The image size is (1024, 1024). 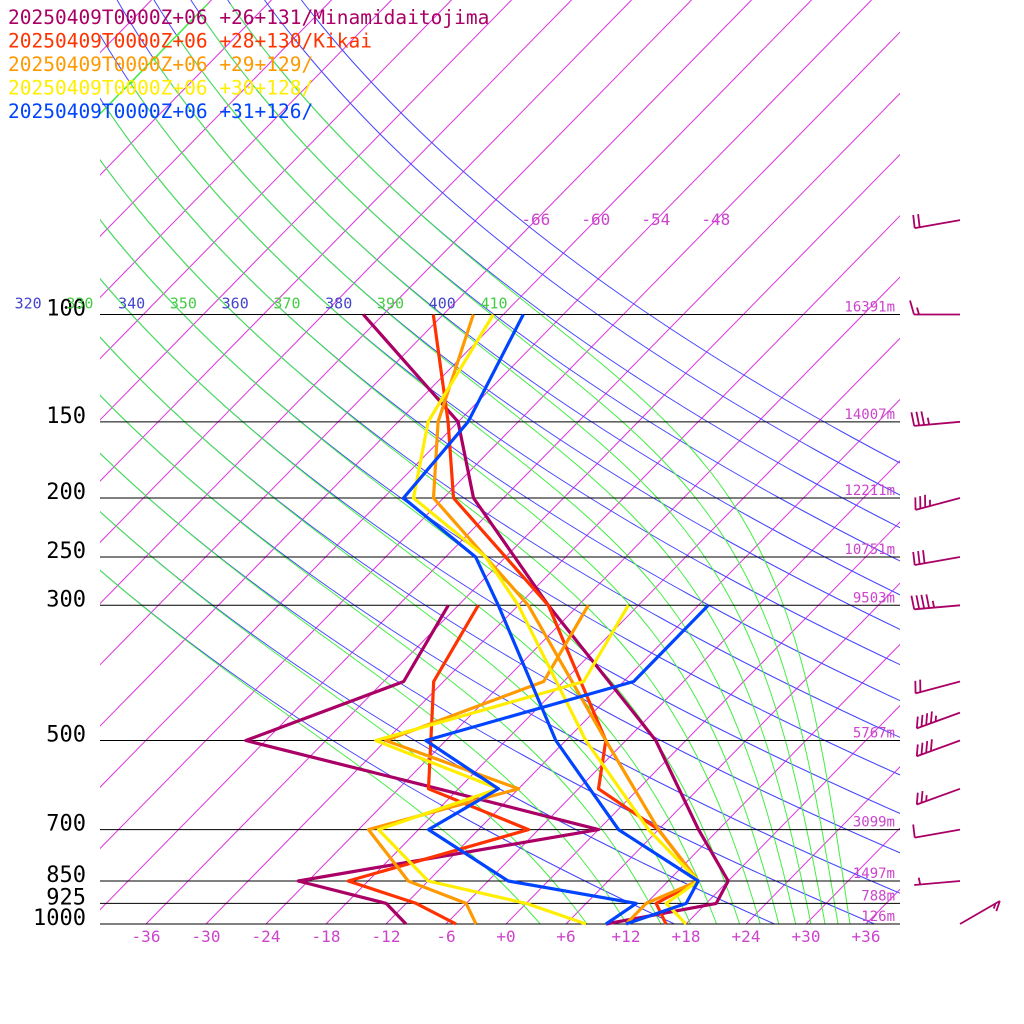 What do you see at coordinates (866, 936) in the screenshot?
I see `temperature-tick-label: +36` at bounding box center [866, 936].